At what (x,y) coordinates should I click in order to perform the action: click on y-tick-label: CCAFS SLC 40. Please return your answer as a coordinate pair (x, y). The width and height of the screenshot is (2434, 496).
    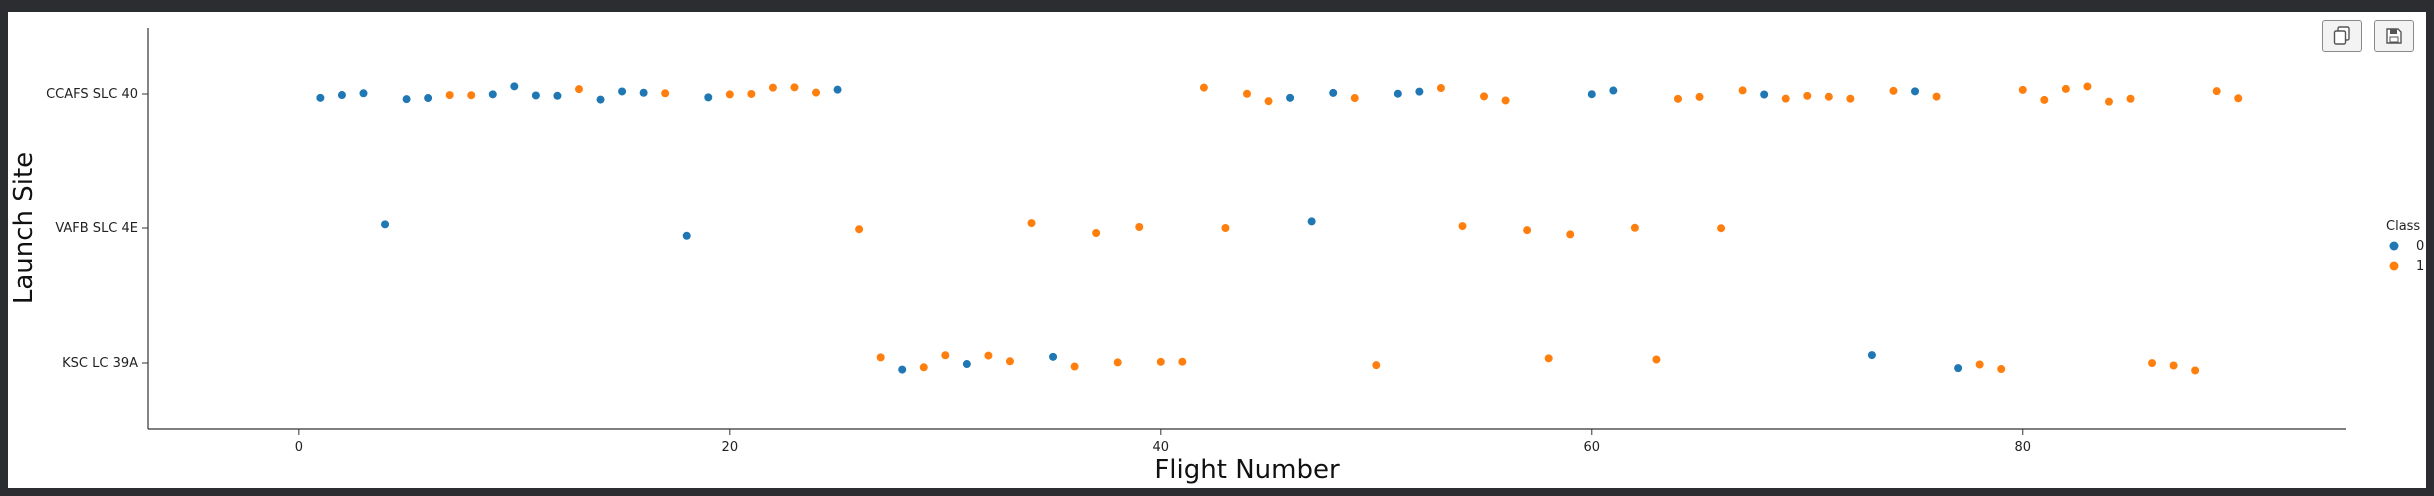
    Looking at the image, I should click on (92, 94).